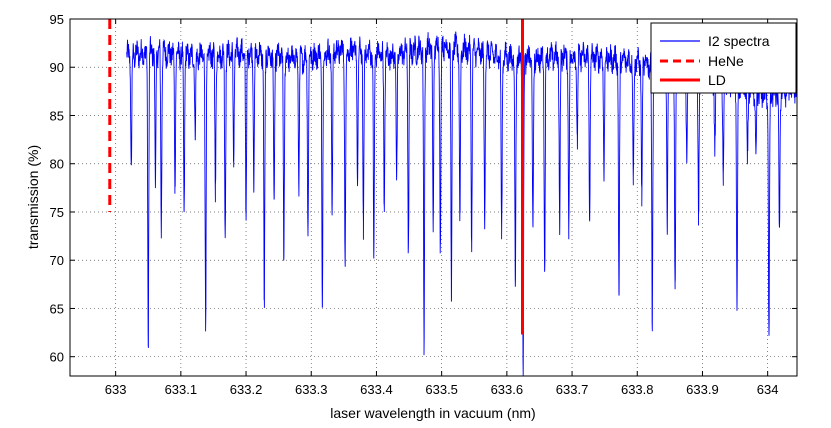  Describe the element at coordinates (507, 389) in the screenshot. I see `x-tick-label: 633.6` at that location.